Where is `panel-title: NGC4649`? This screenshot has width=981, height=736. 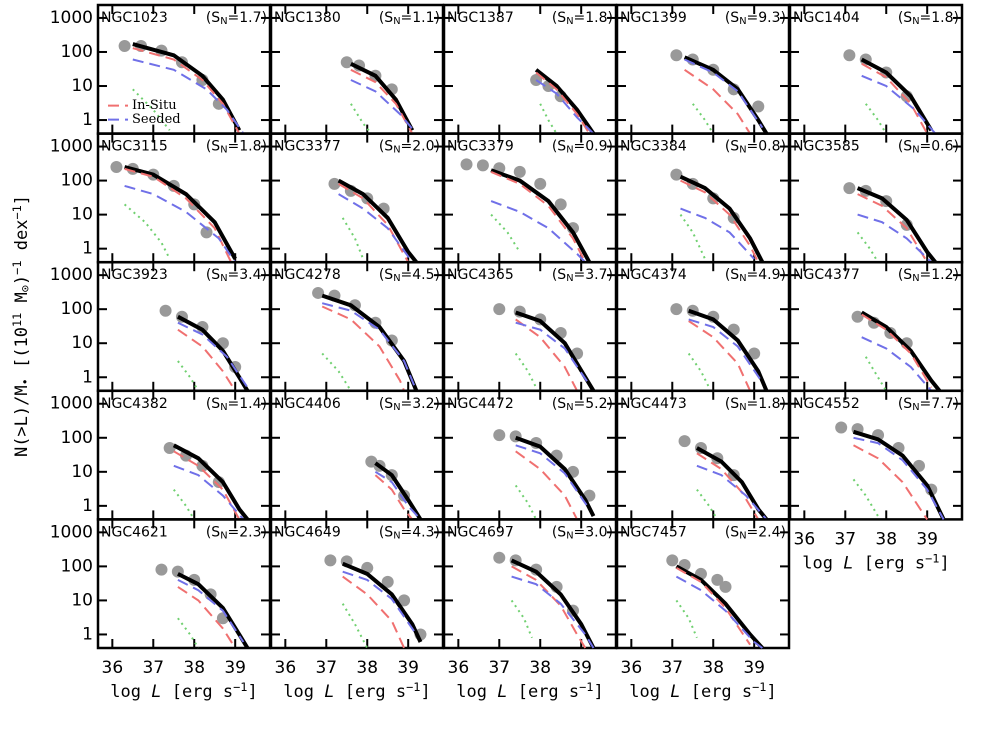
panel-title: NGC4649 is located at coordinates (307, 532).